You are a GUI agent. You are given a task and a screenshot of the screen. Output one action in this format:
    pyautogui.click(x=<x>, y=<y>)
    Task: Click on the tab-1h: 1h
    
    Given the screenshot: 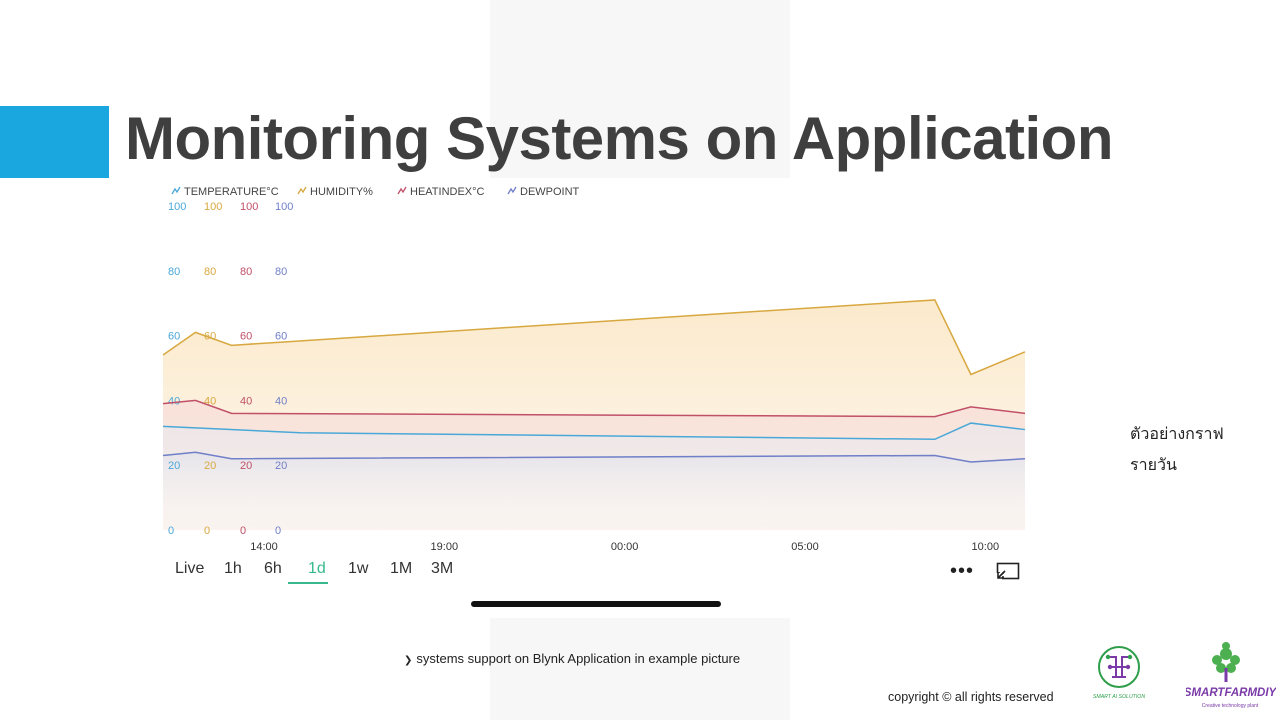 What is the action you would take?
    pyautogui.click(x=233, y=568)
    